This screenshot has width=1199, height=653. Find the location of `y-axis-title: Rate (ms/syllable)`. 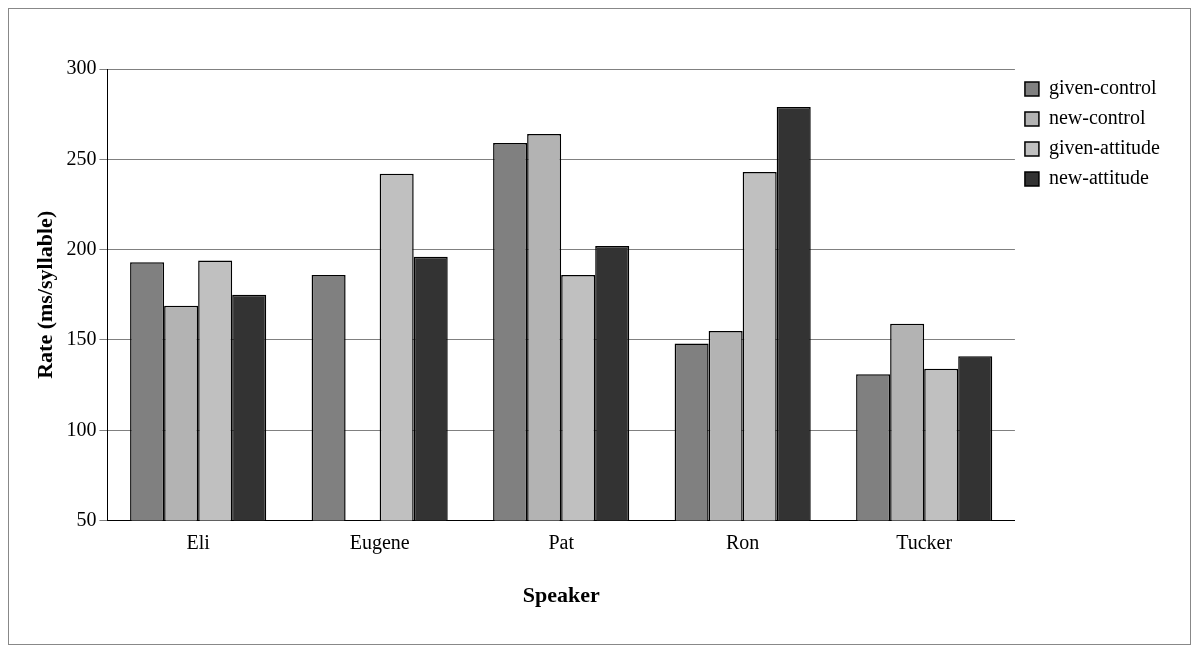

y-axis-title: Rate (ms/syllable) is located at coordinates (44, 294).